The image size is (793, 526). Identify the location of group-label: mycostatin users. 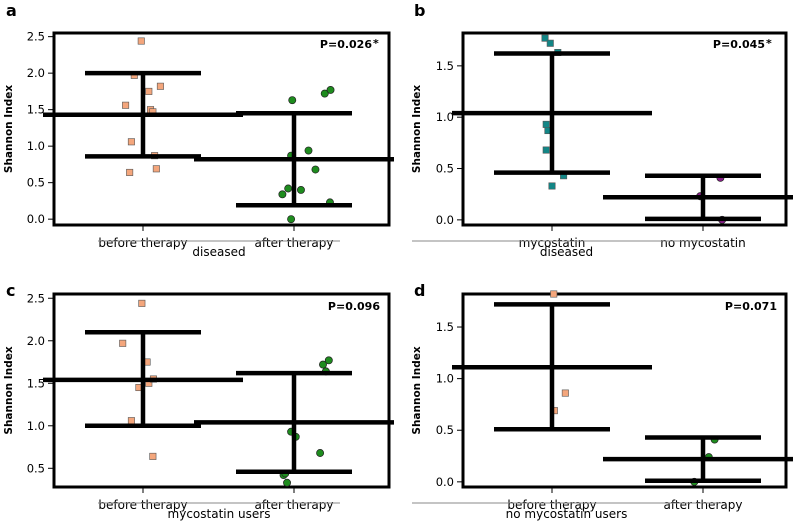
(219, 514).